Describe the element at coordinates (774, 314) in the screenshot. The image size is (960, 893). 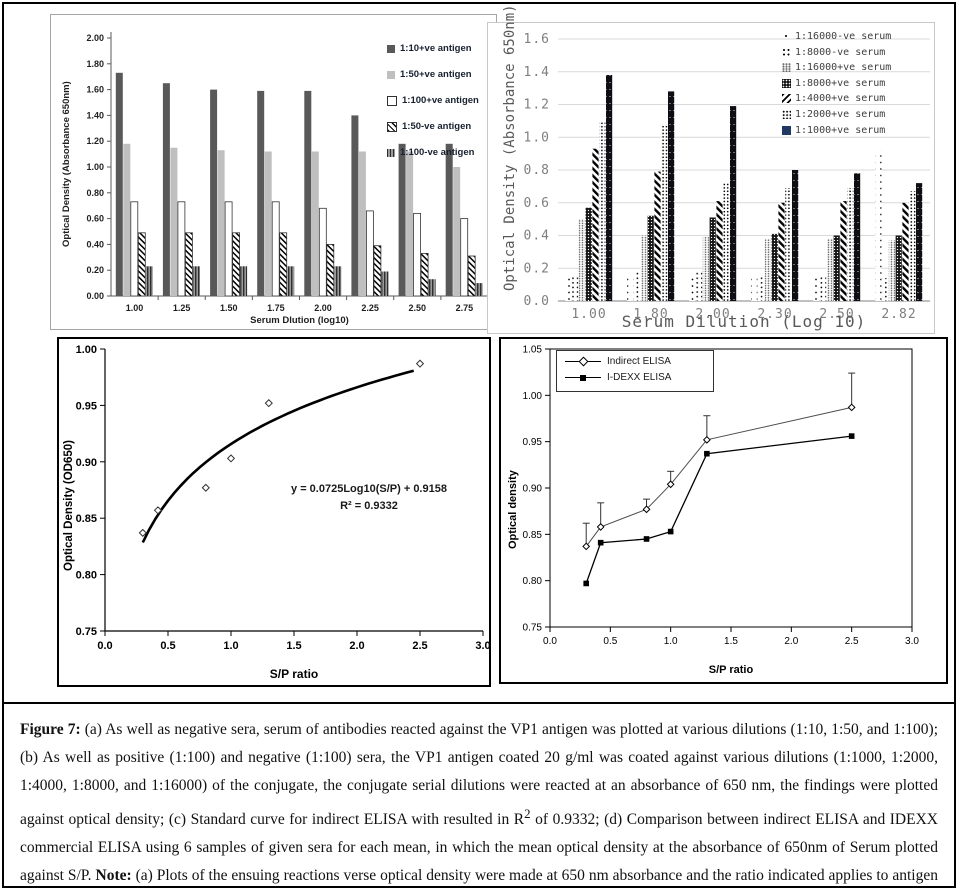
I see `svg-text: 2.30` at that location.